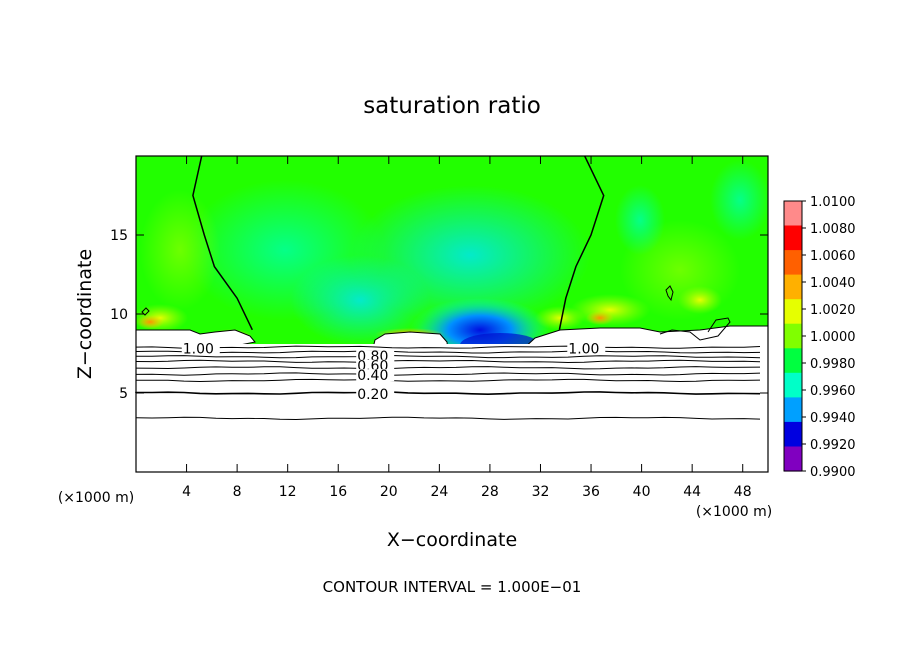  What do you see at coordinates (833, 283) in the screenshot?
I see `colorbar-label: 1.0040` at bounding box center [833, 283].